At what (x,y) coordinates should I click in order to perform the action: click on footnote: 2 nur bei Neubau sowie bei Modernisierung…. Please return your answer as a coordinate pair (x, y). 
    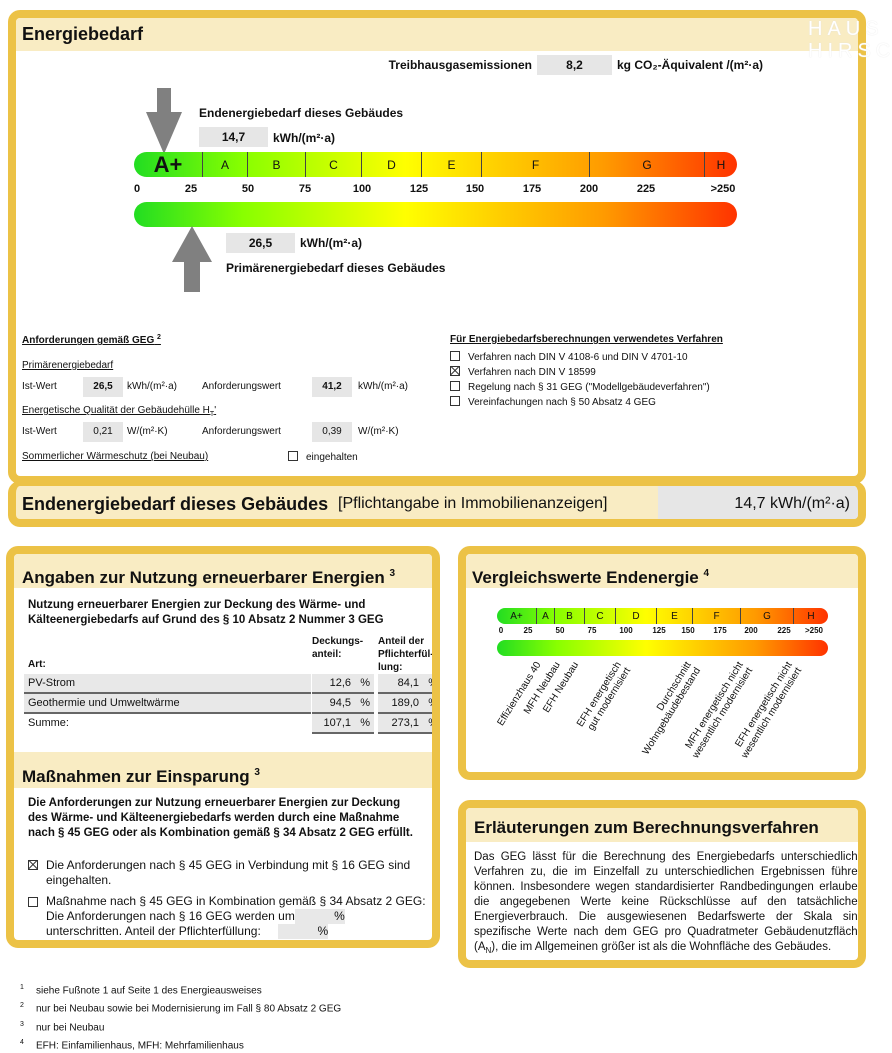
    Looking at the image, I should click on (181, 1008).